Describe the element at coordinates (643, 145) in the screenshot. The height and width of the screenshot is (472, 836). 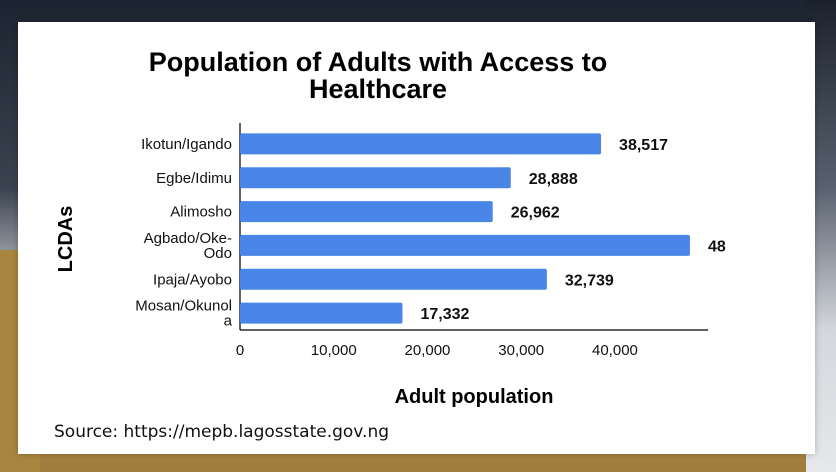
I see `data-label: 38,517` at that location.